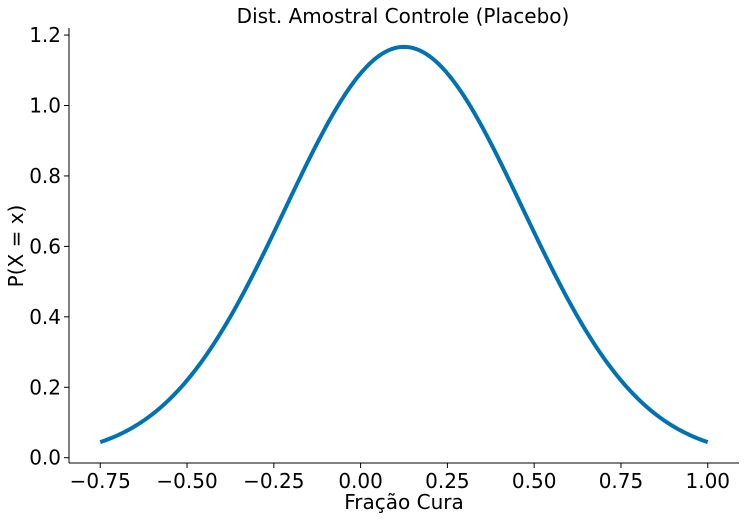 The image size is (745, 519). I want to click on y-axis-title: P(X = x), so click(16, 246).